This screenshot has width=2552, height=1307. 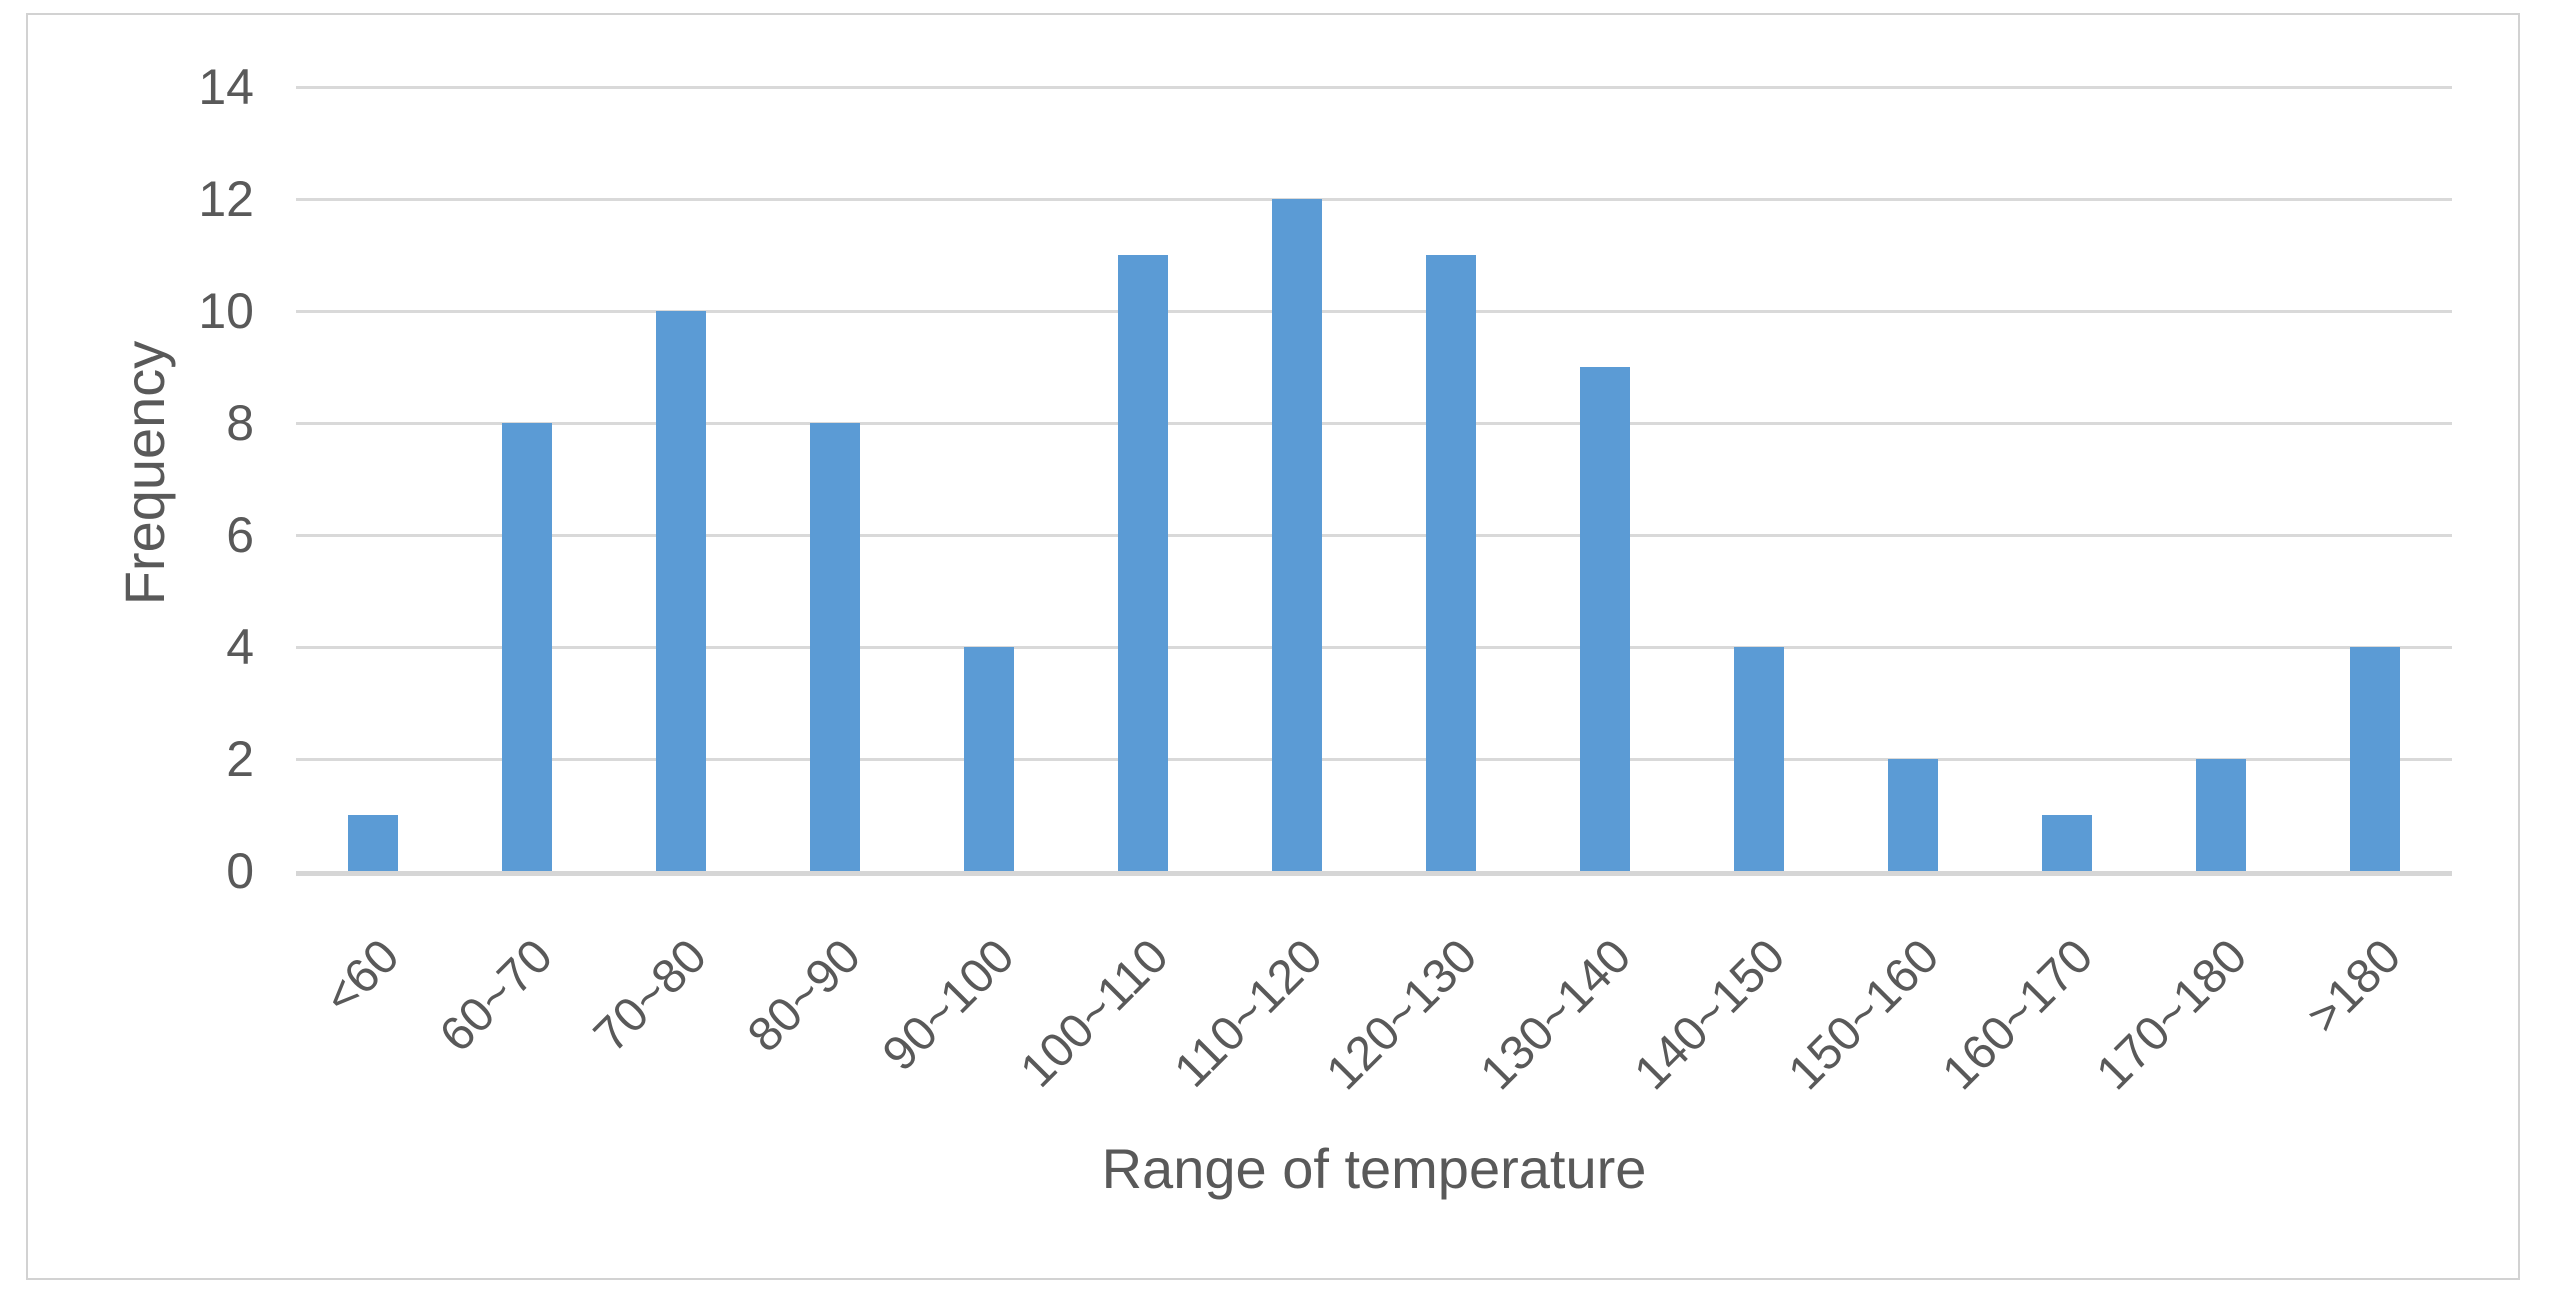 What do you see at coordinates (240, 423) in the screenshot?
I see `y-tick-label: 8` at bounding box center [240, 423].